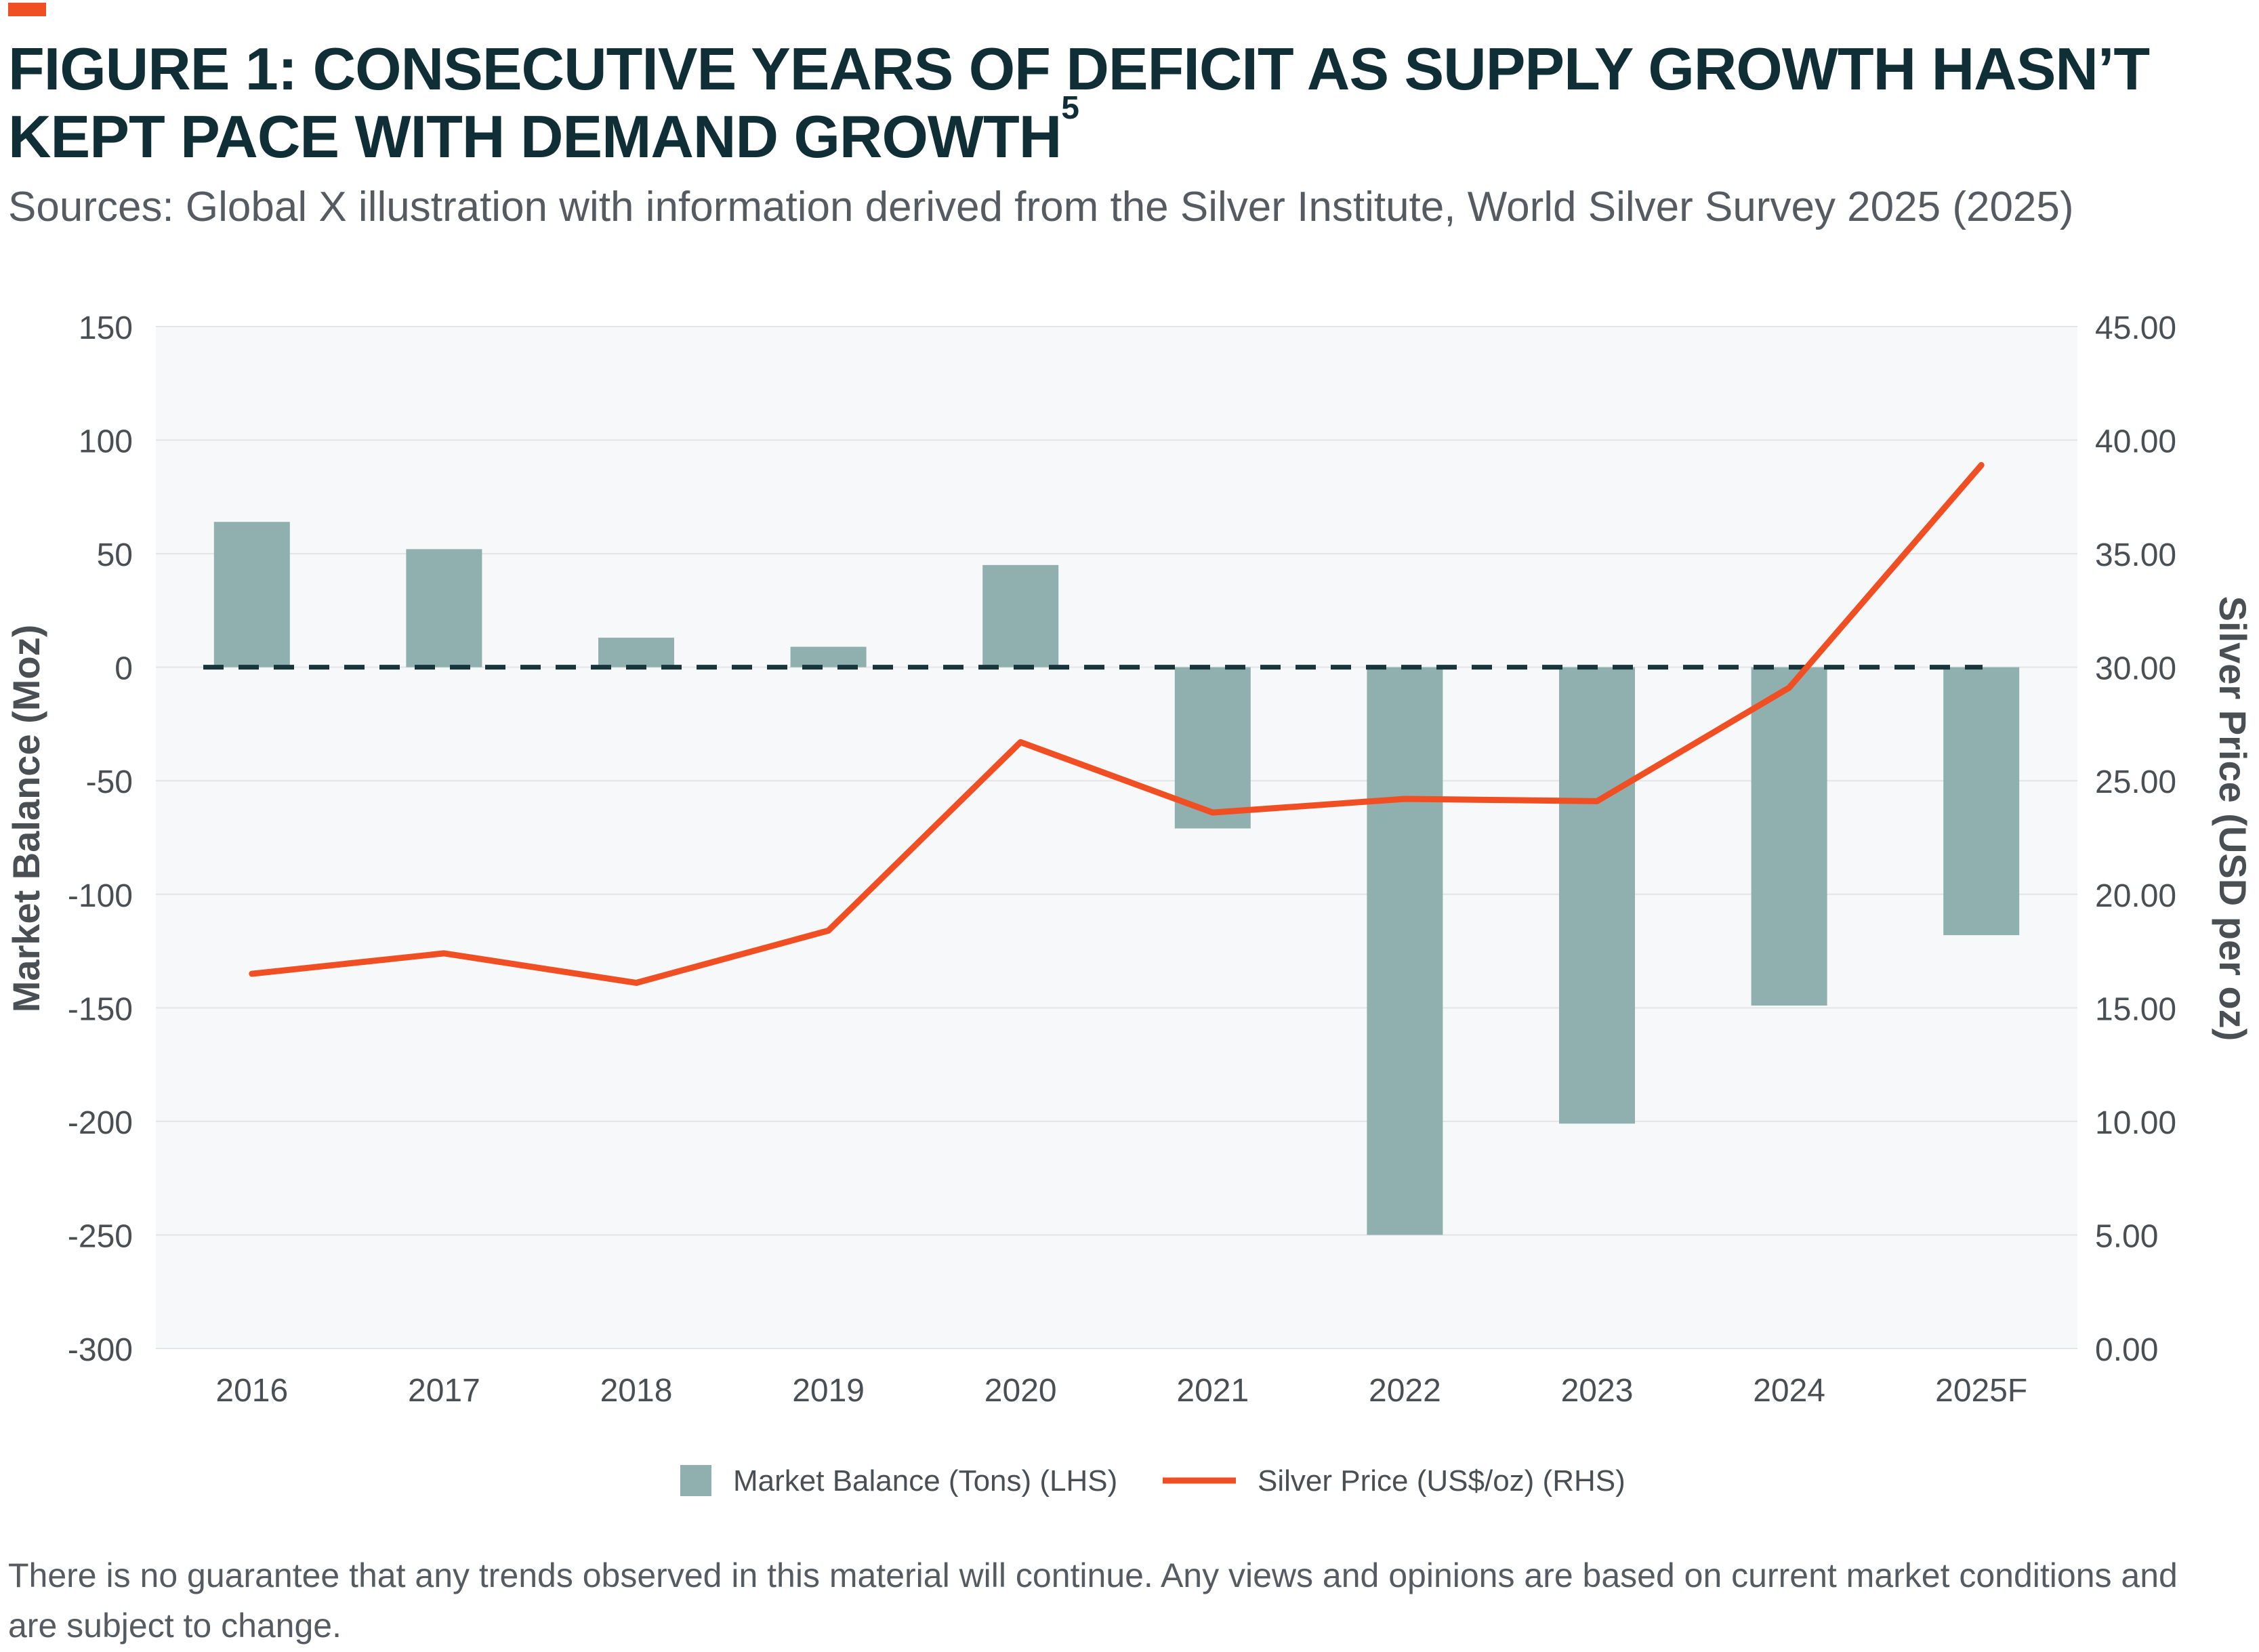  What do you see at coordinates (1020, 615) in the screenshot?
I see `bar-2020` at bounding box center [1020, 615].